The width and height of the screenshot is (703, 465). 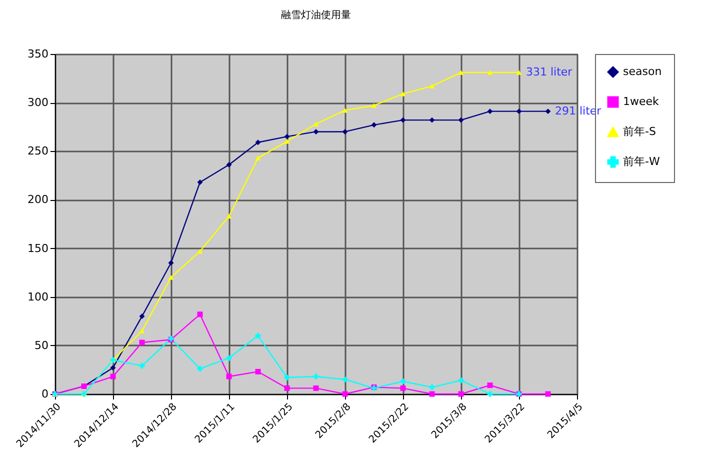 What do you see at coordinates (549, 71) in the screenshot?
I see `annotation: 331 liter` at bounding box center [549, 71].